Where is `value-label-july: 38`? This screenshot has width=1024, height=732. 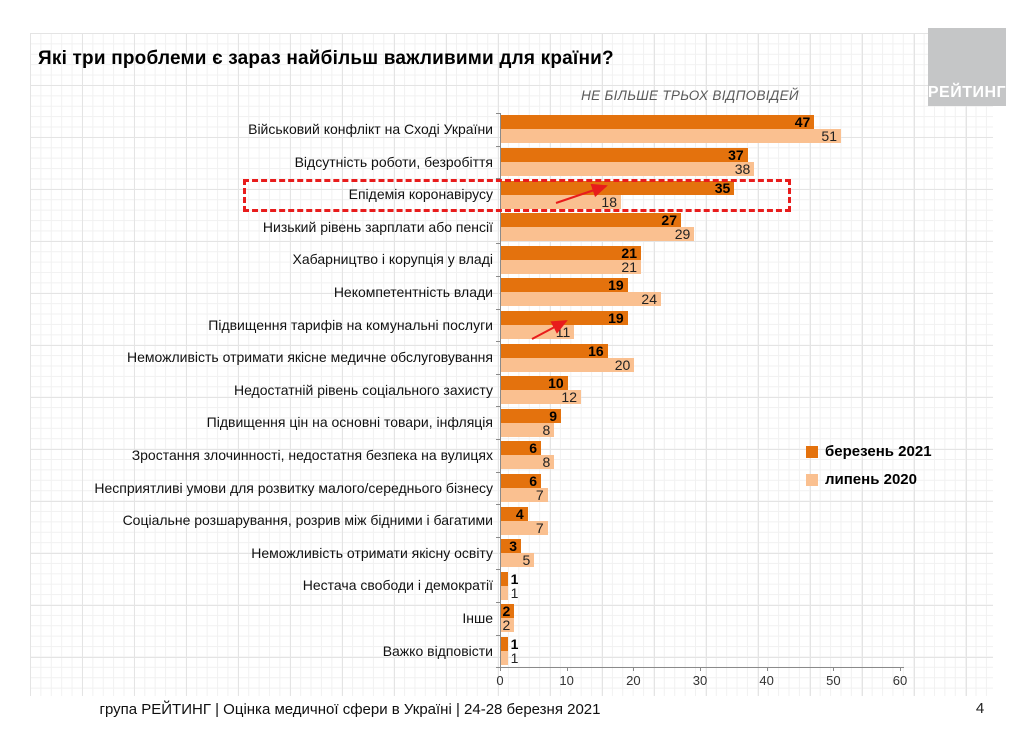 value-label-july: 38 is located at coordinates (742, 168).